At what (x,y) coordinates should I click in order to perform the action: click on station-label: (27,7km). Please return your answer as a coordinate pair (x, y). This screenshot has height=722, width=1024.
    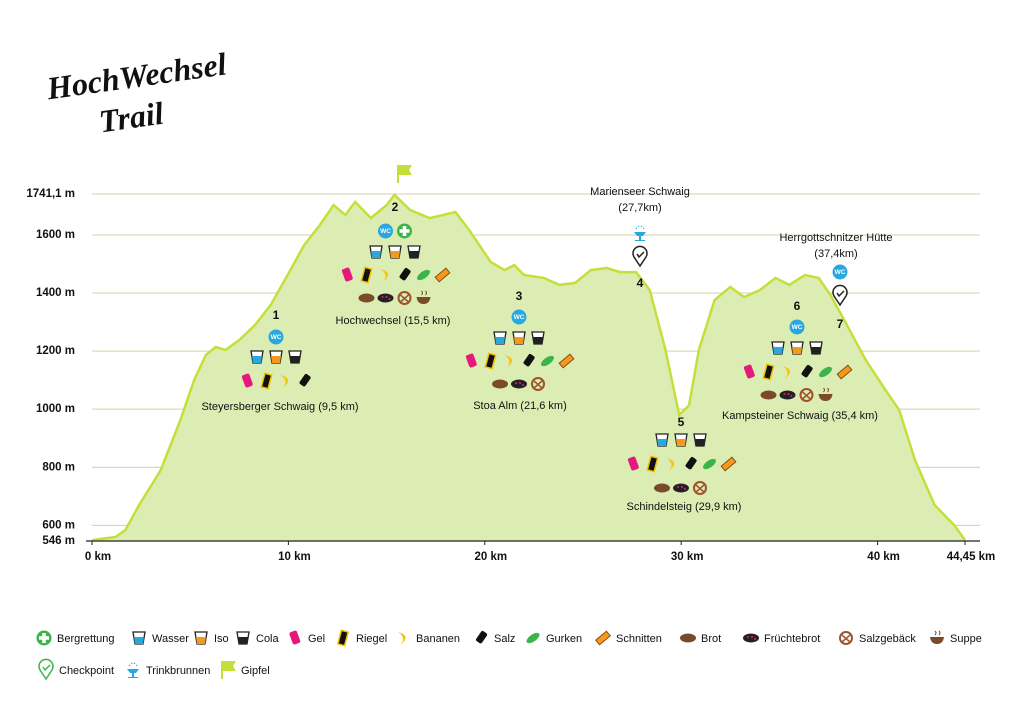
    Looking at the image, I should click on (639, 208).